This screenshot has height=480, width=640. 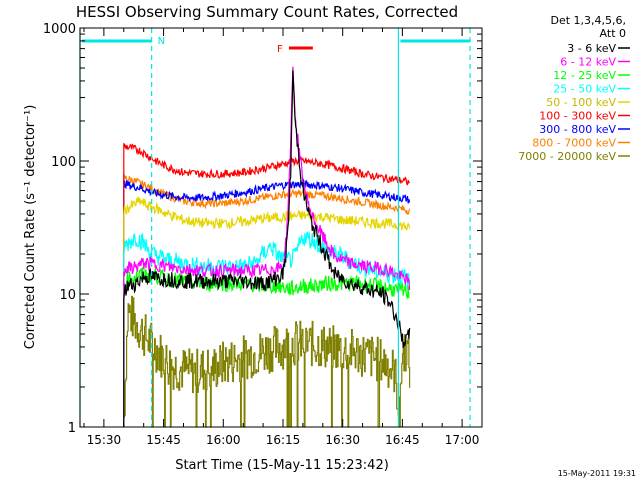 What do you see at coordinates (588, 20) in the screenshot?
I see `legend-header-line1: Det 1,3,4,5,6,` at bounding box center [588, 20].